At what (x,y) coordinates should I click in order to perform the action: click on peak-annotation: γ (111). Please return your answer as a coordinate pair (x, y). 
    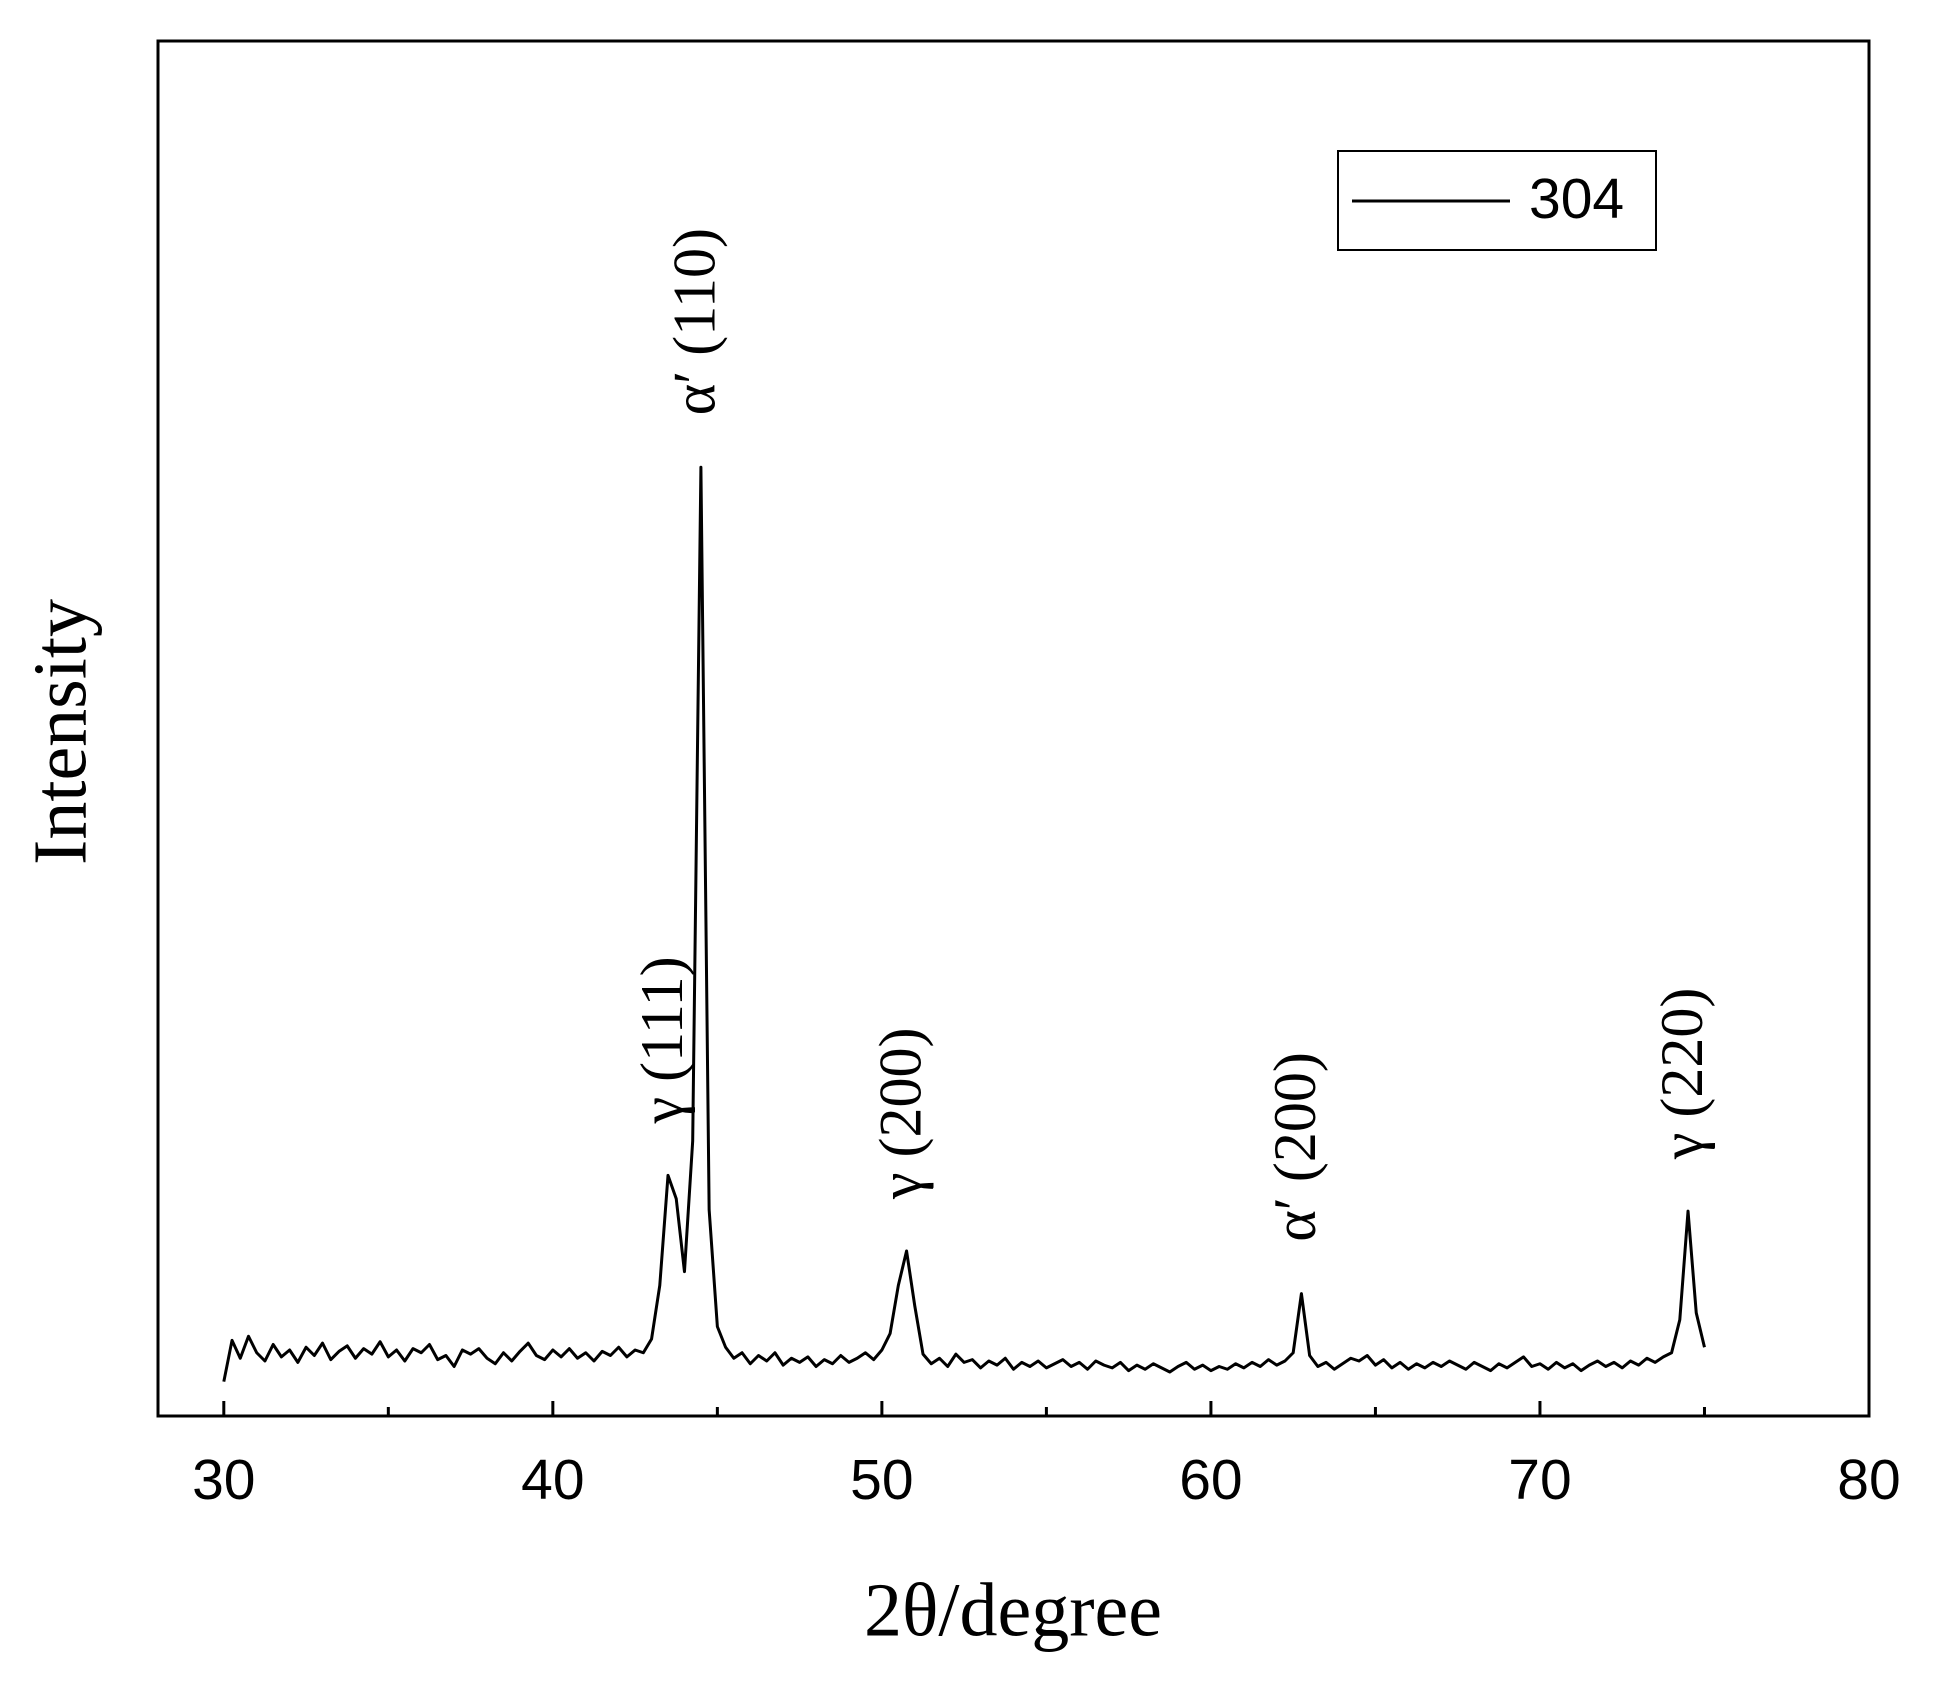
    Looking at the image, I should click on (662, 1040).